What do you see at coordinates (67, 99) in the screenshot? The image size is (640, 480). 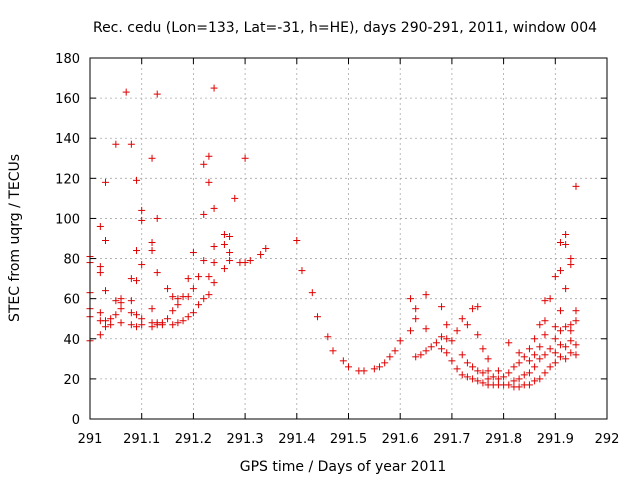 I see `y-tick-label: 160` at bounding box center [67, 99].